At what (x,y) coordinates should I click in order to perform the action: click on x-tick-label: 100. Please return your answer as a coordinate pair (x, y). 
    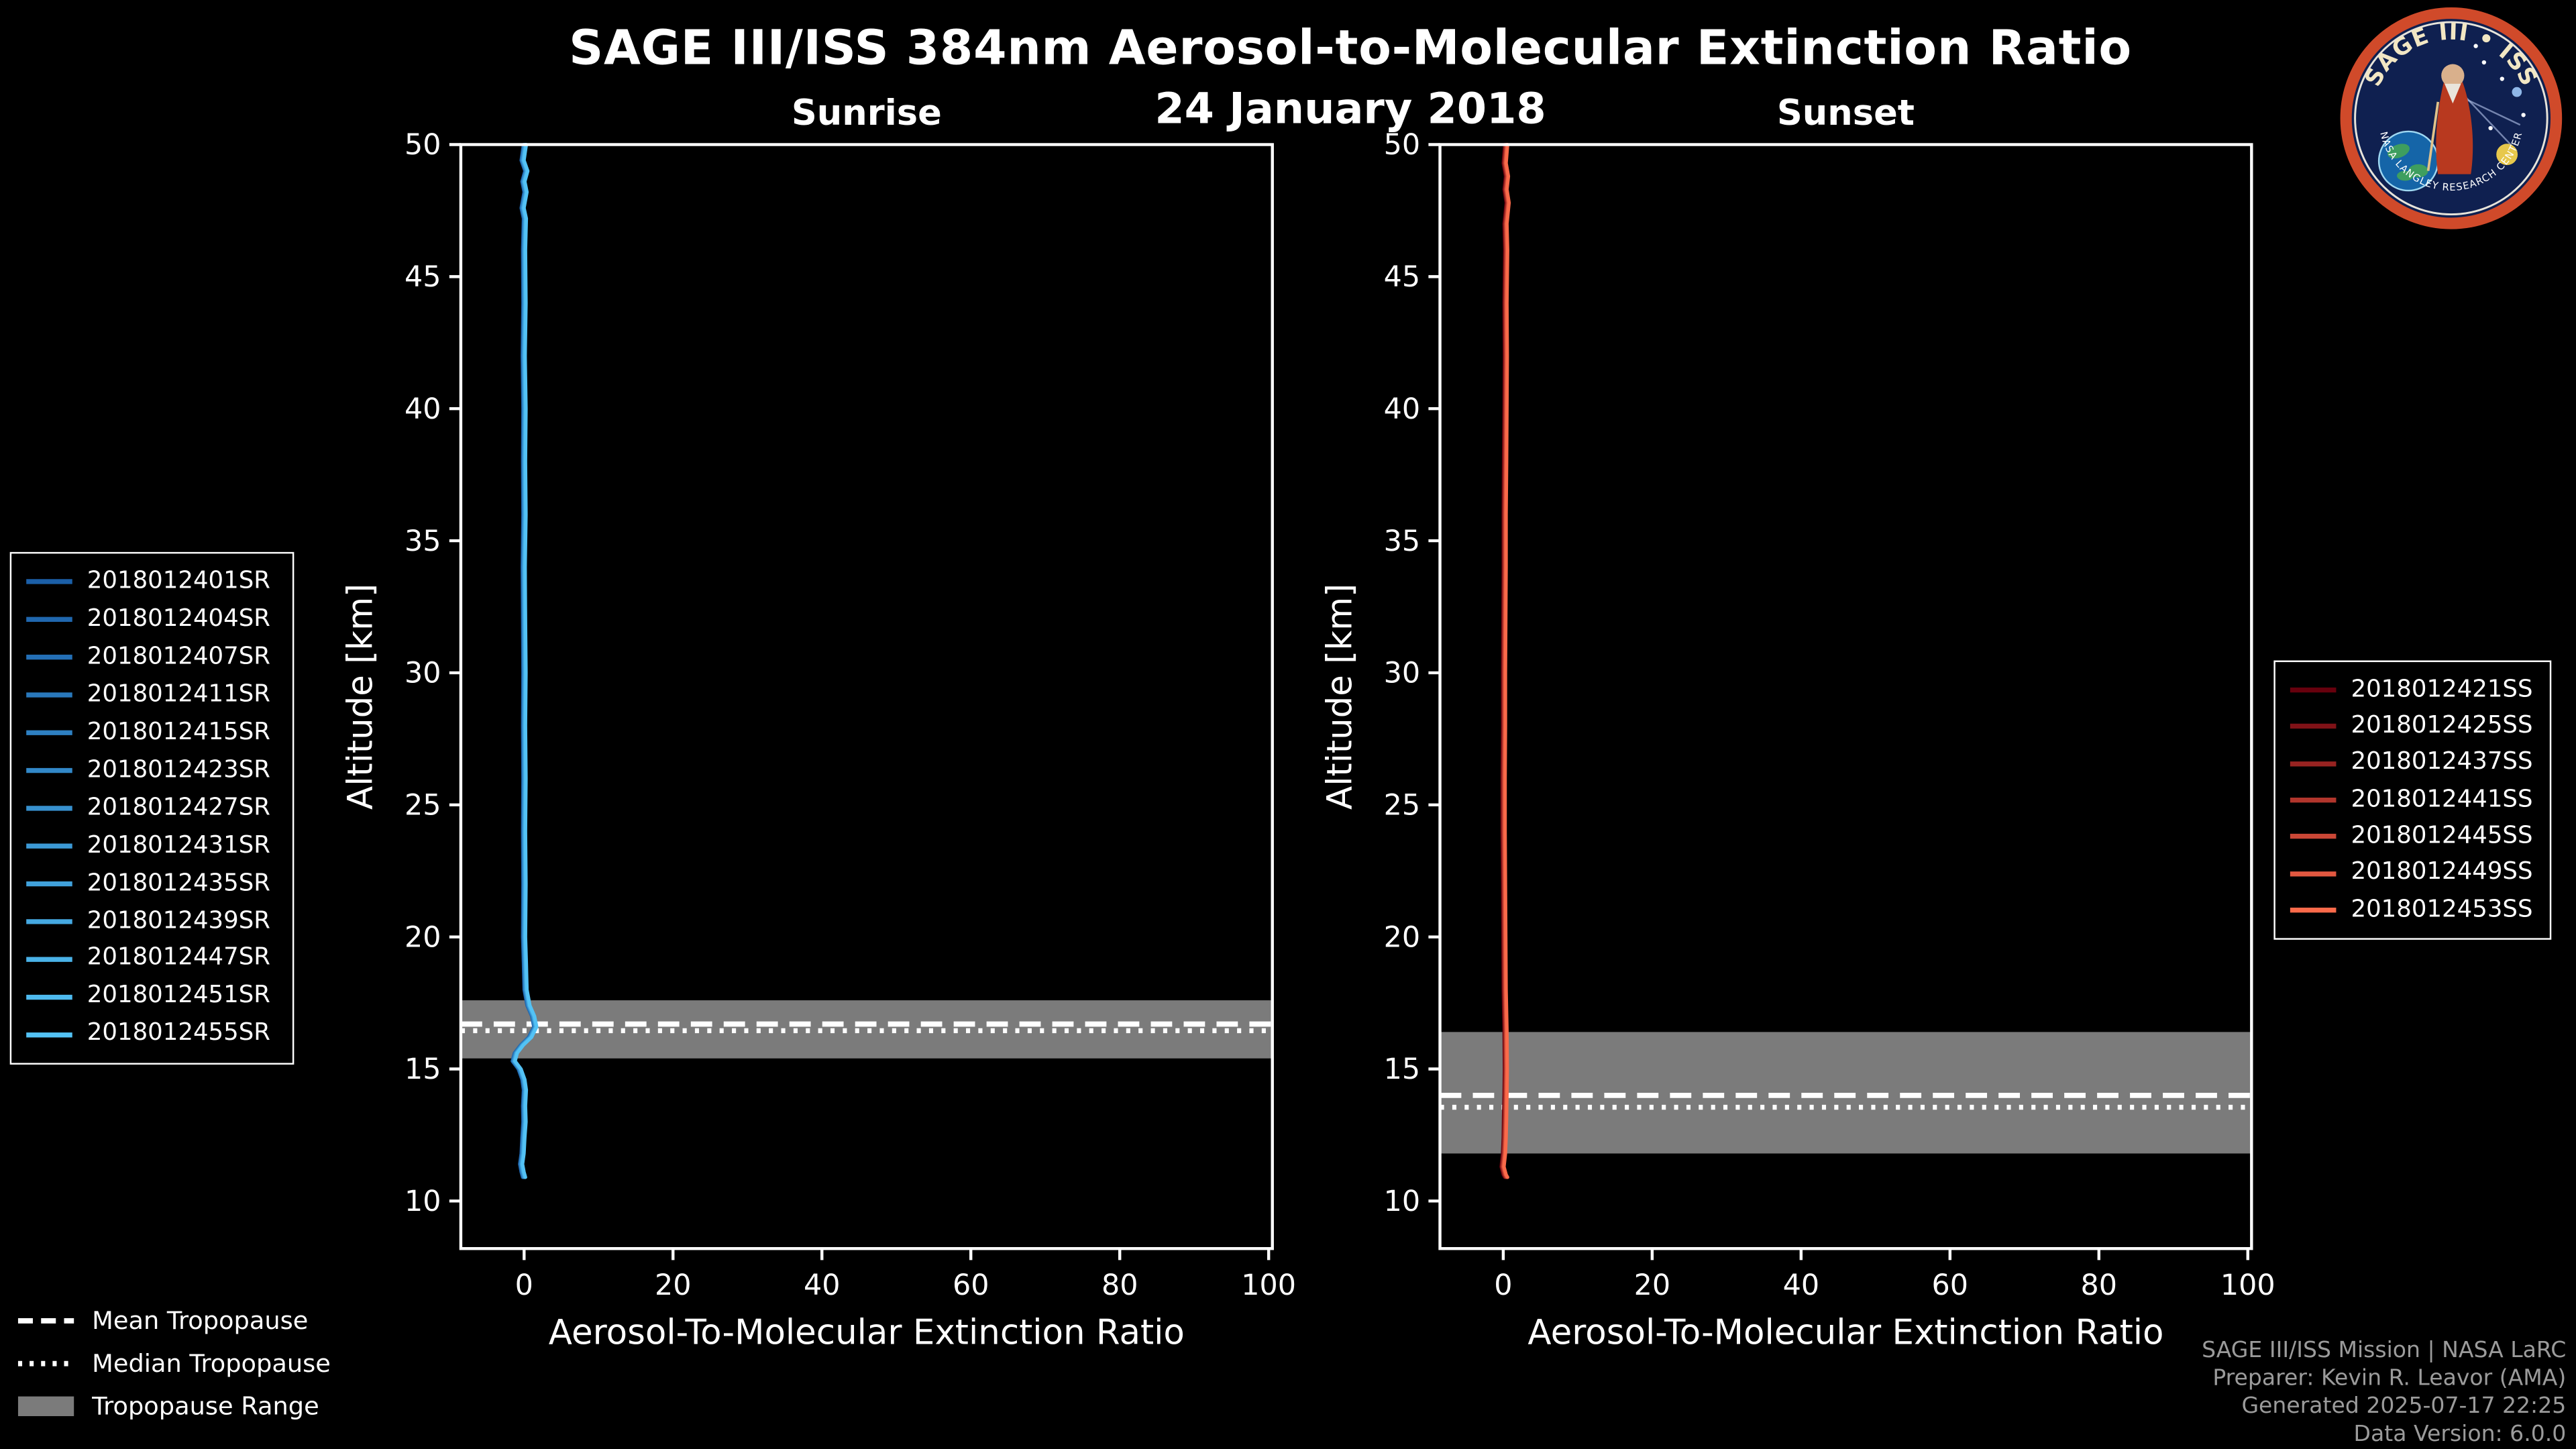
    Looking at the image, I should click on (2247, 1285).